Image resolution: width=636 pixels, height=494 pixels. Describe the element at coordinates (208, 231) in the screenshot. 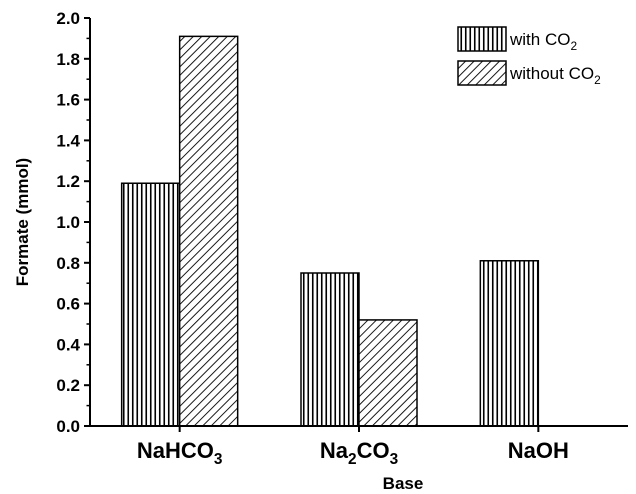

I see `bar-nahco3-without-co2` at that location.